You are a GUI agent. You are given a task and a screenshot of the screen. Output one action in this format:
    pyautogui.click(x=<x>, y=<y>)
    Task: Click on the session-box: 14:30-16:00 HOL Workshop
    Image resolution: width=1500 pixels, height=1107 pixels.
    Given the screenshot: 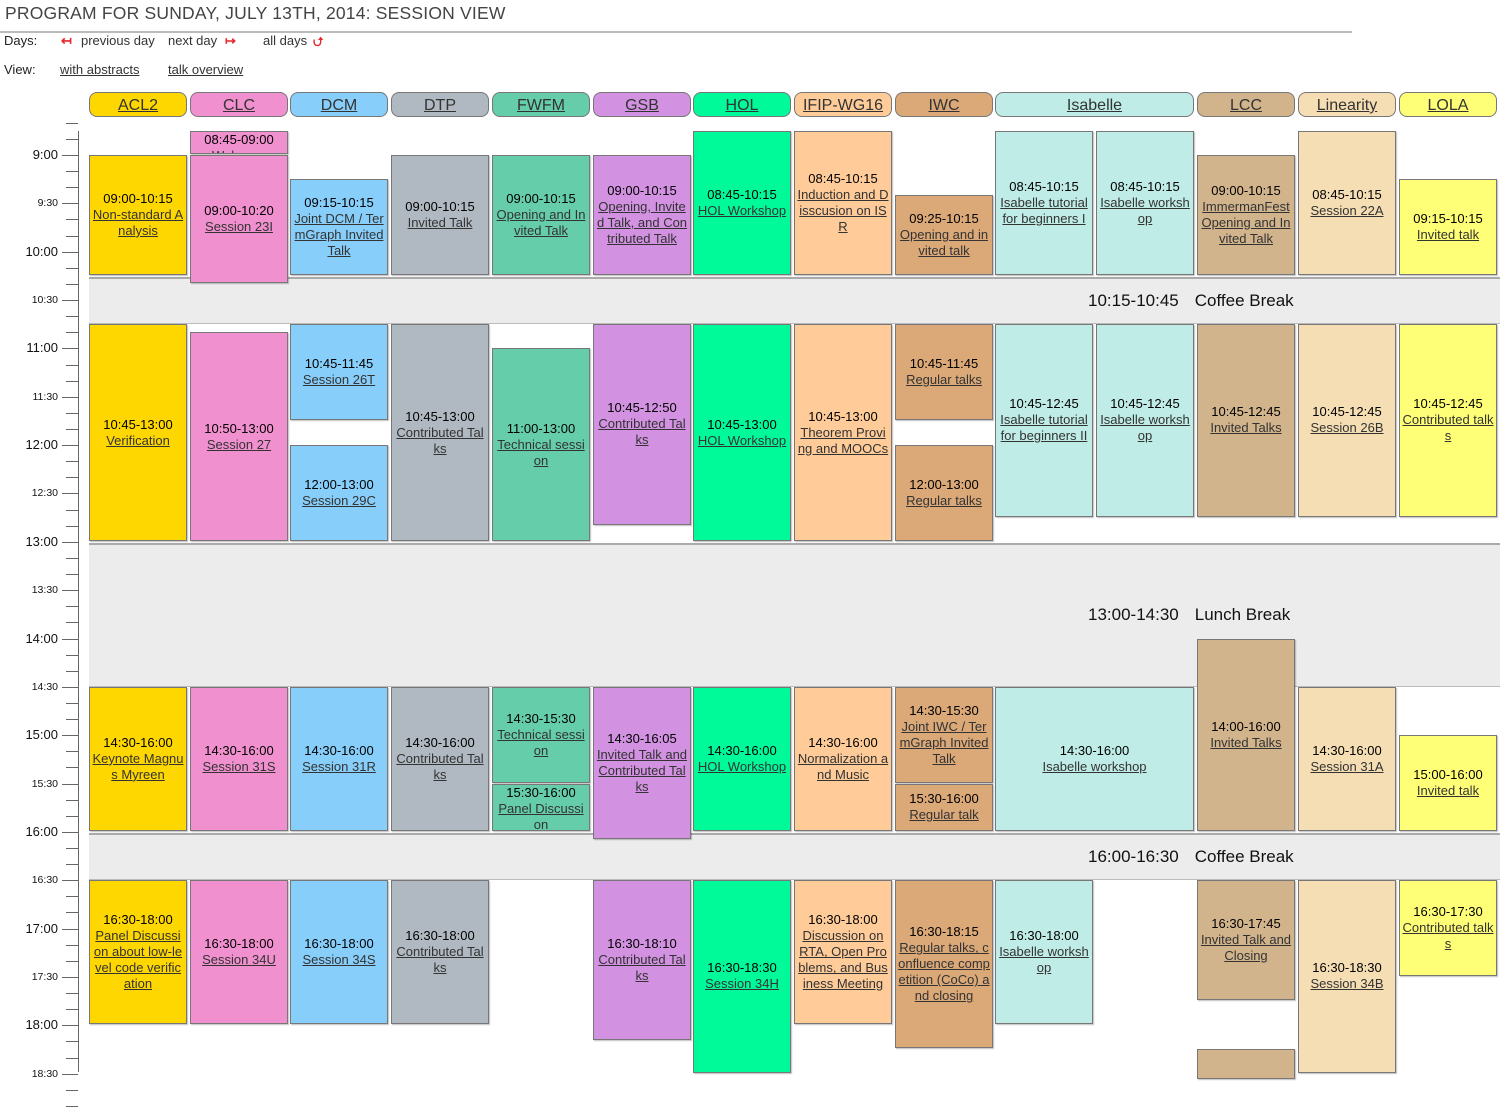 What is the action you would take?
    pyautogui.click(x=742, y=758)
    